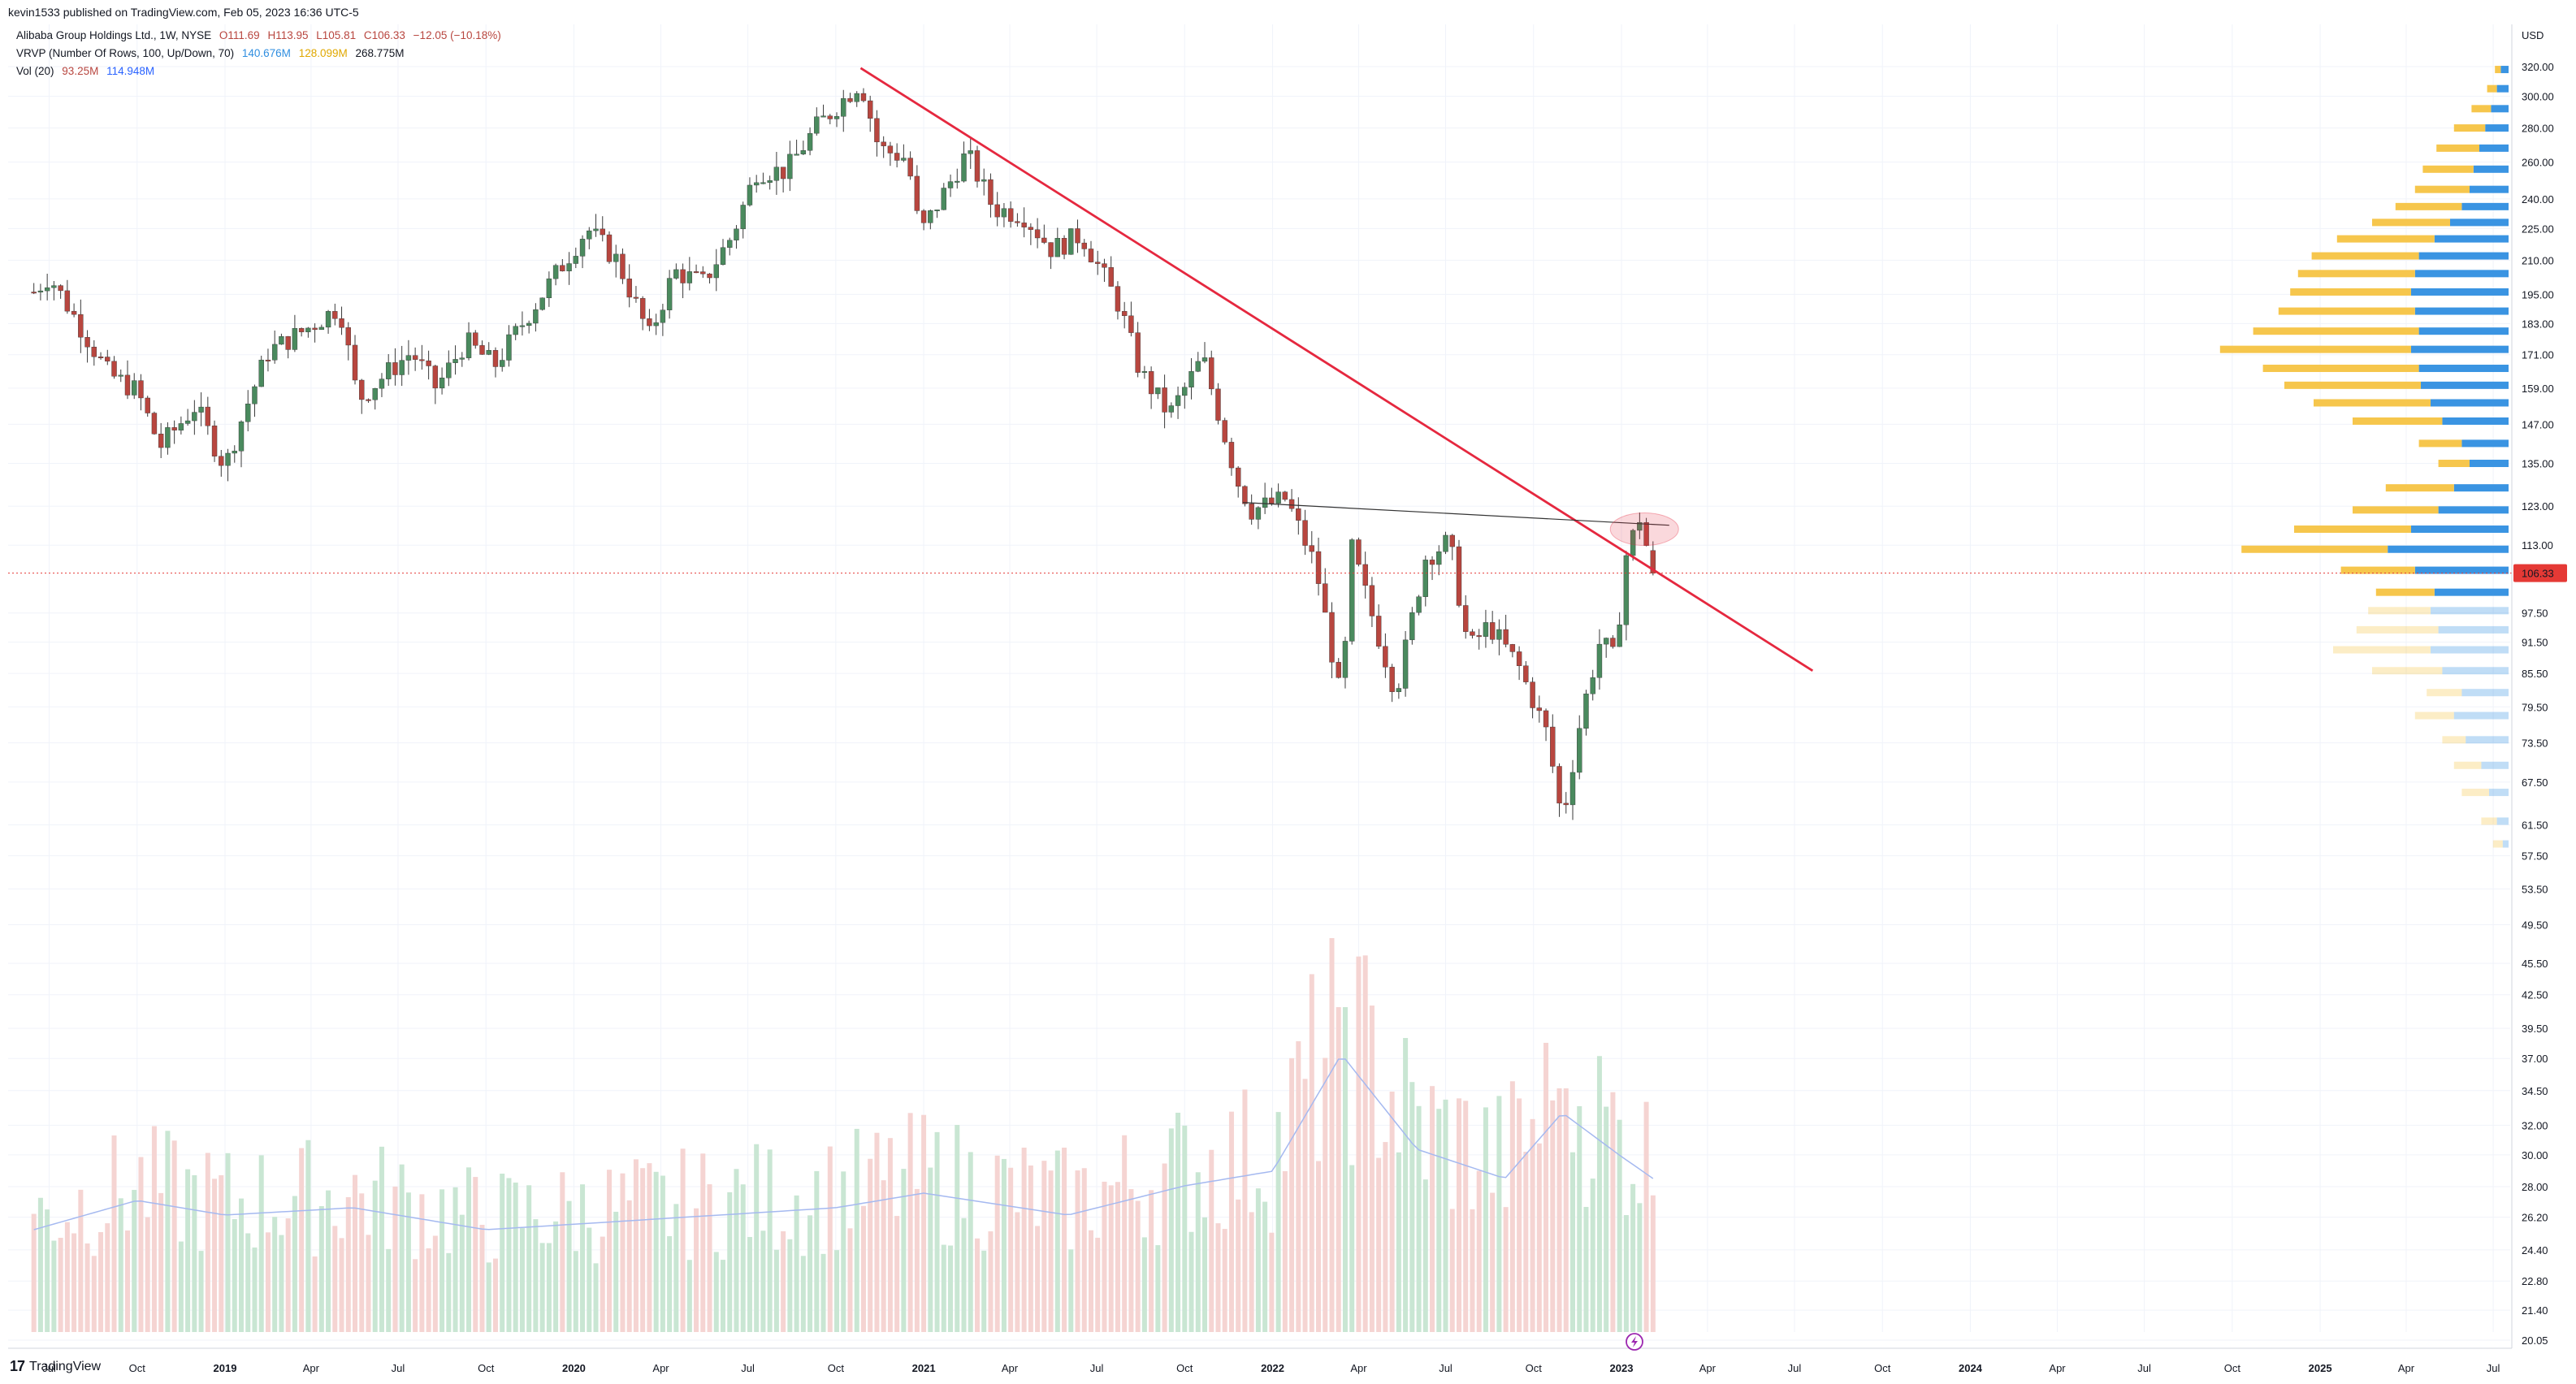 This screenshot has height=1384, width=2576. I want to click on horizontal-trendline, so click(1456, 514).